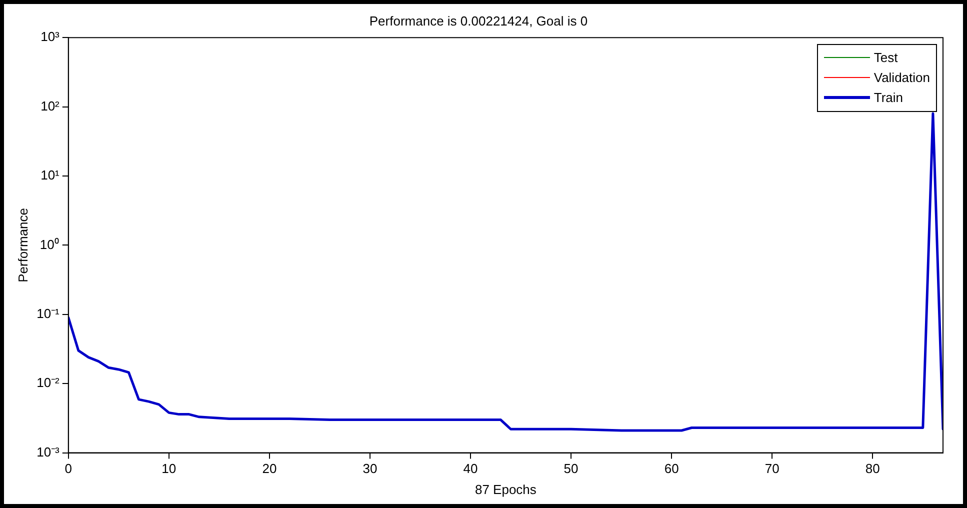 The width and height of the screenshot is (967, 508). Describe the element at coordinates (772, 468) in the screenshot. I see `x-tick-label: 70` at that location.